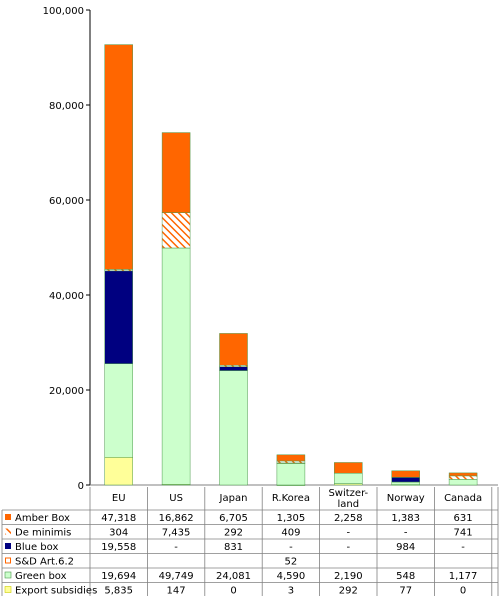 The height and width of the screenshot is (596, 500). Describe the element at coordinates (291, 576) in the screenshot. I see `table-value: 4,590` at that location.